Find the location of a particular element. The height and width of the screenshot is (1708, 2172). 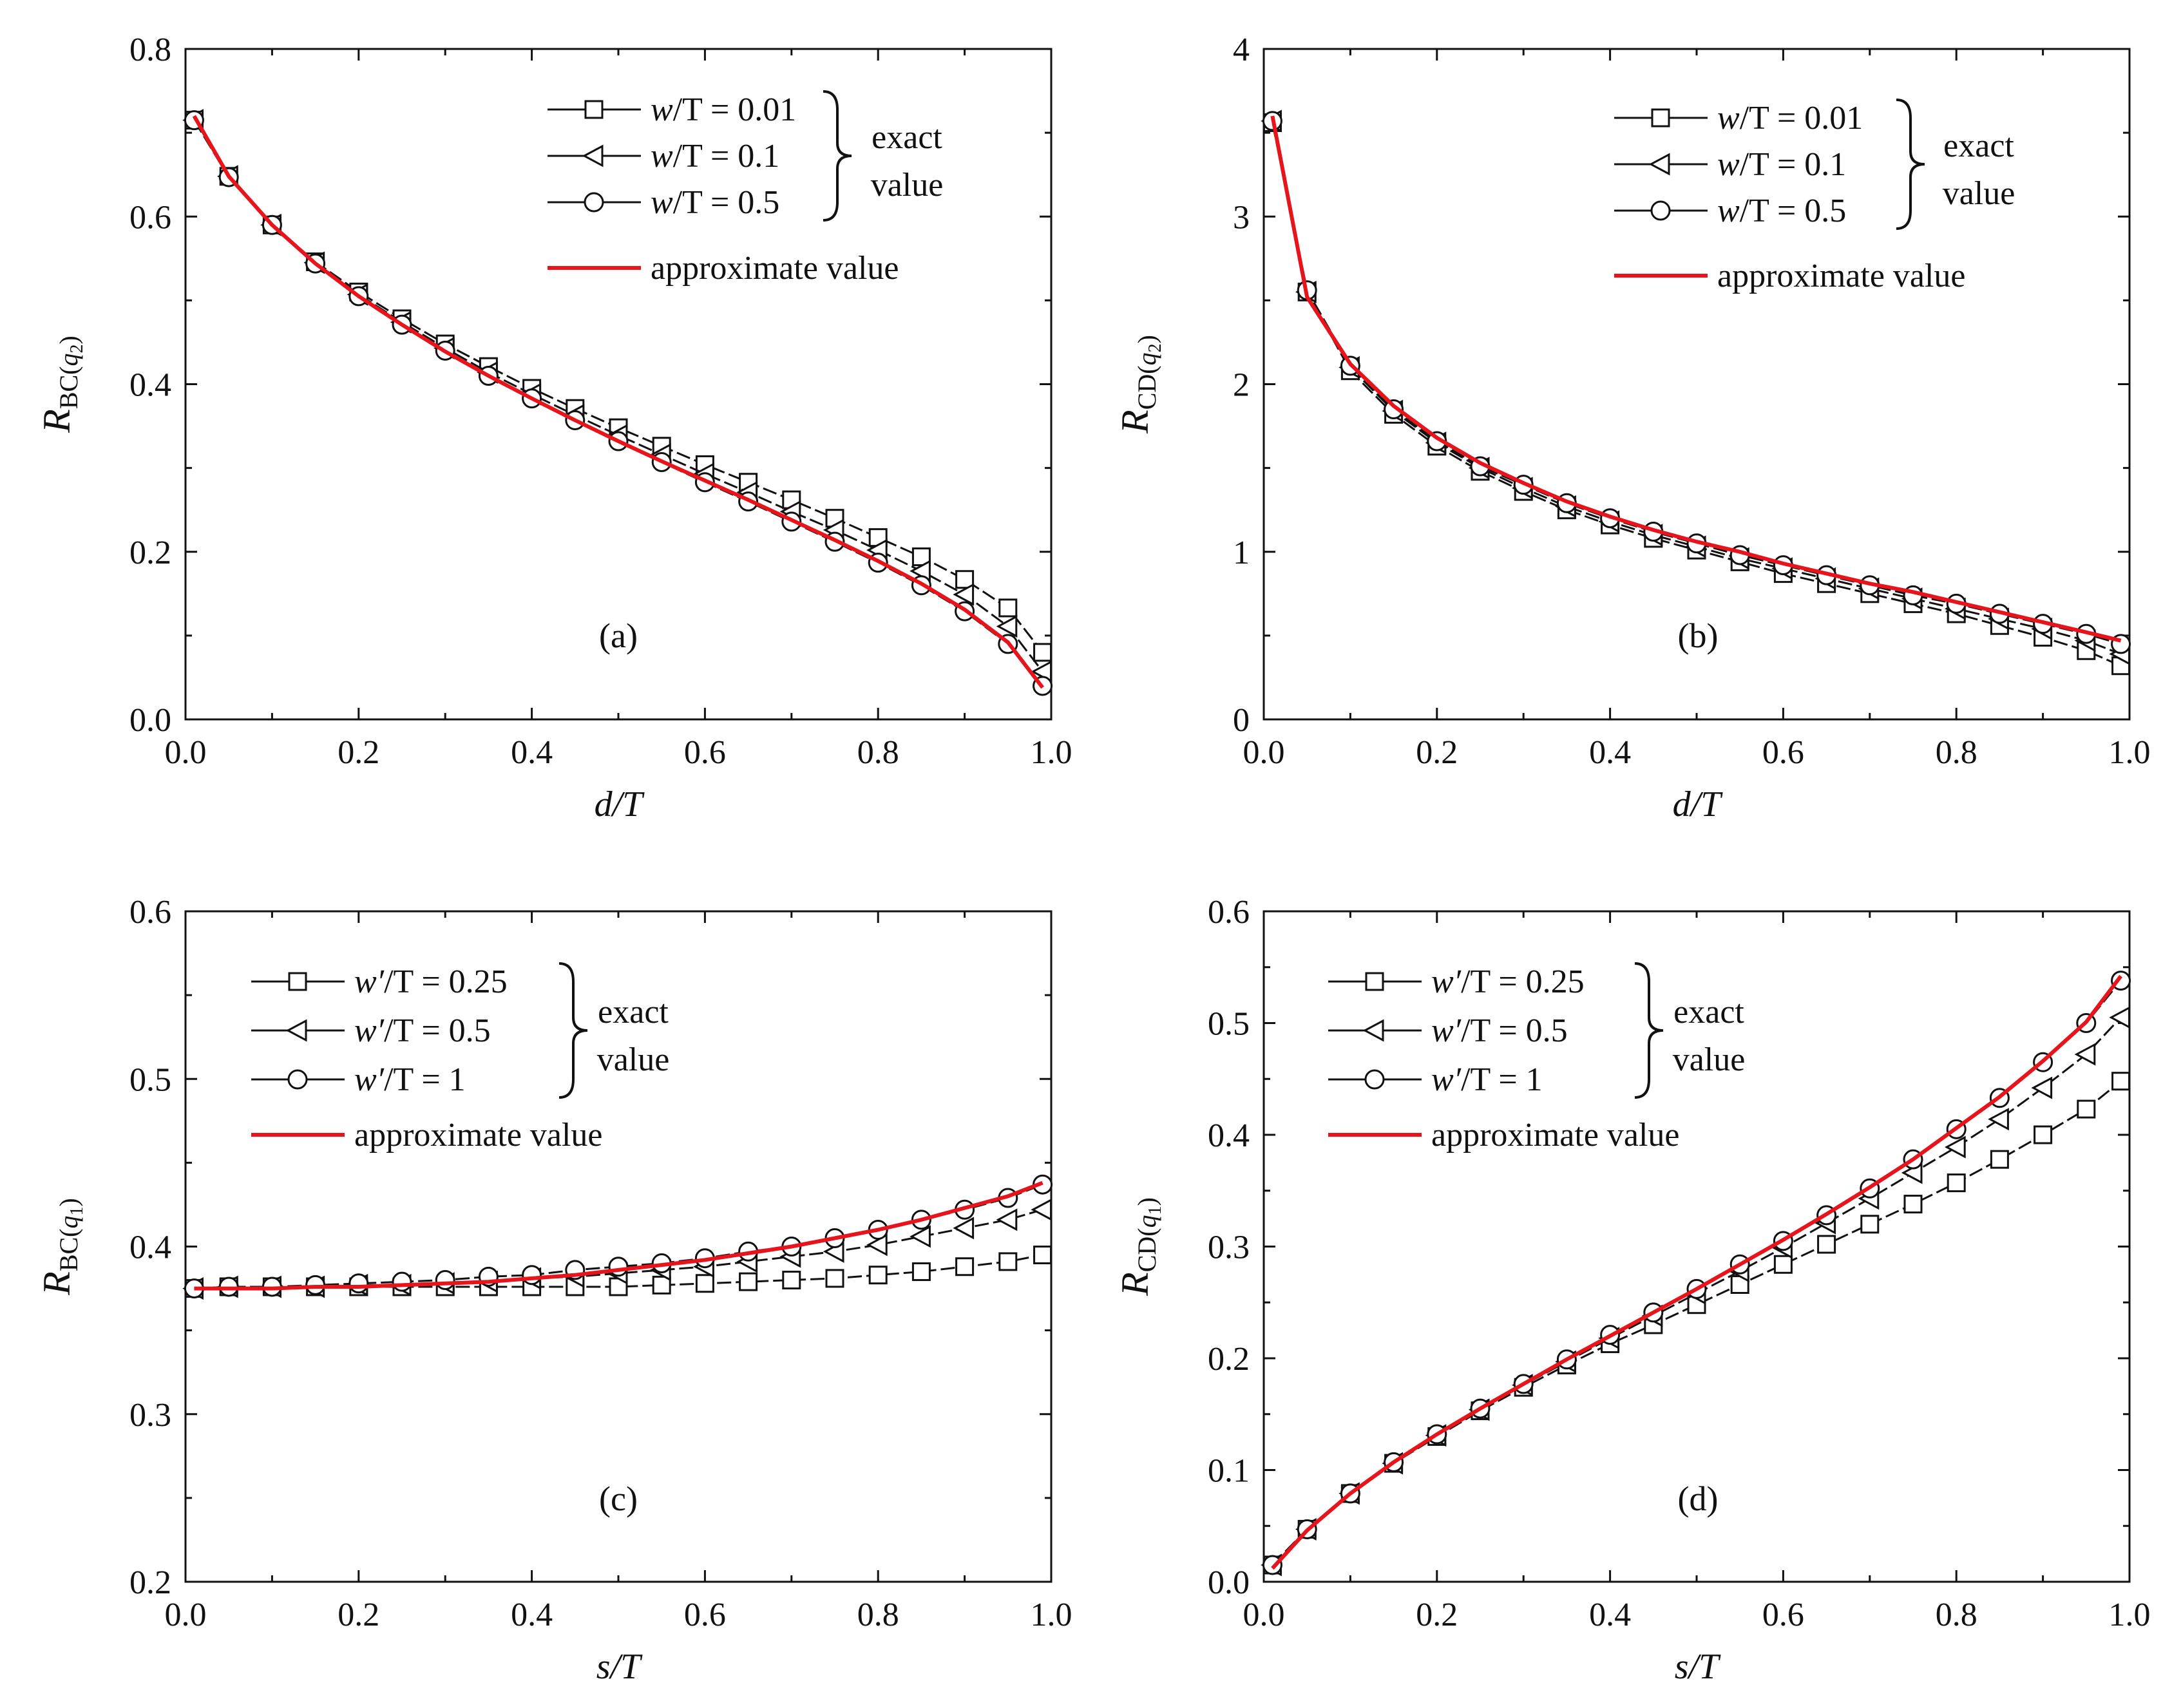

panel-d-legend-entry: w′/T = 0.5 is located at coordinates (1499, 1030).